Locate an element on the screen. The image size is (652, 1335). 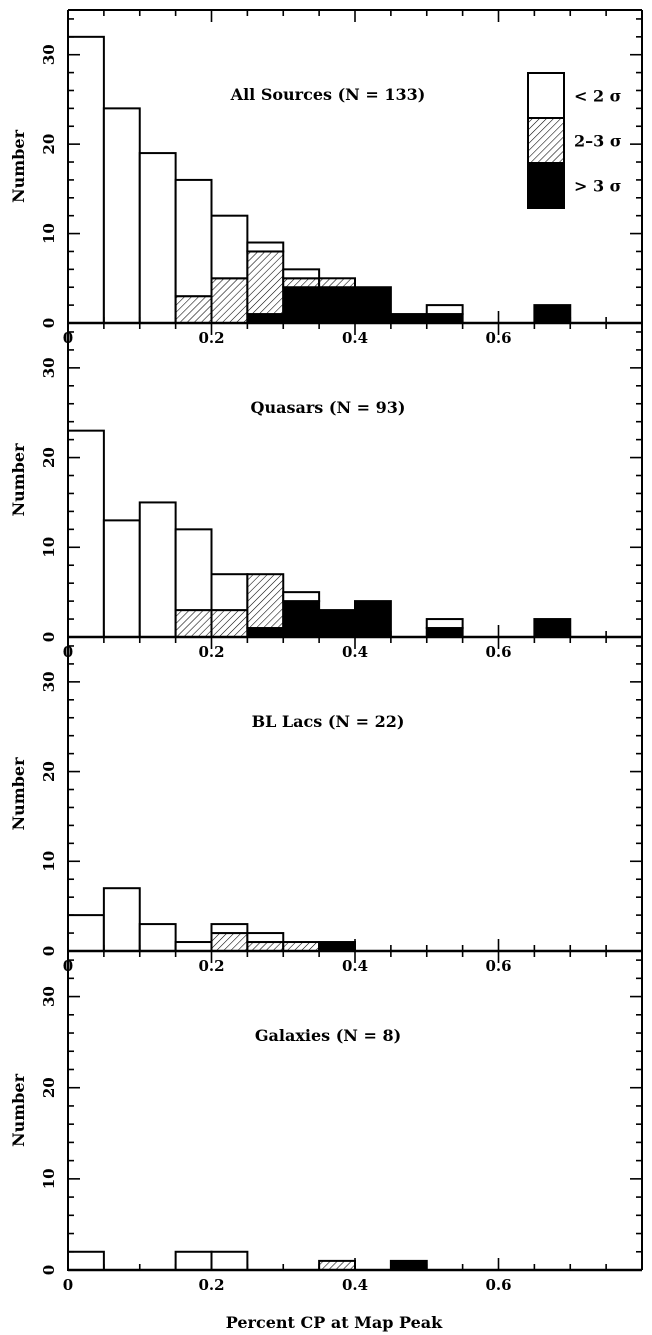
legend-label: 2–3 σ is located at coordinates (598, 141).